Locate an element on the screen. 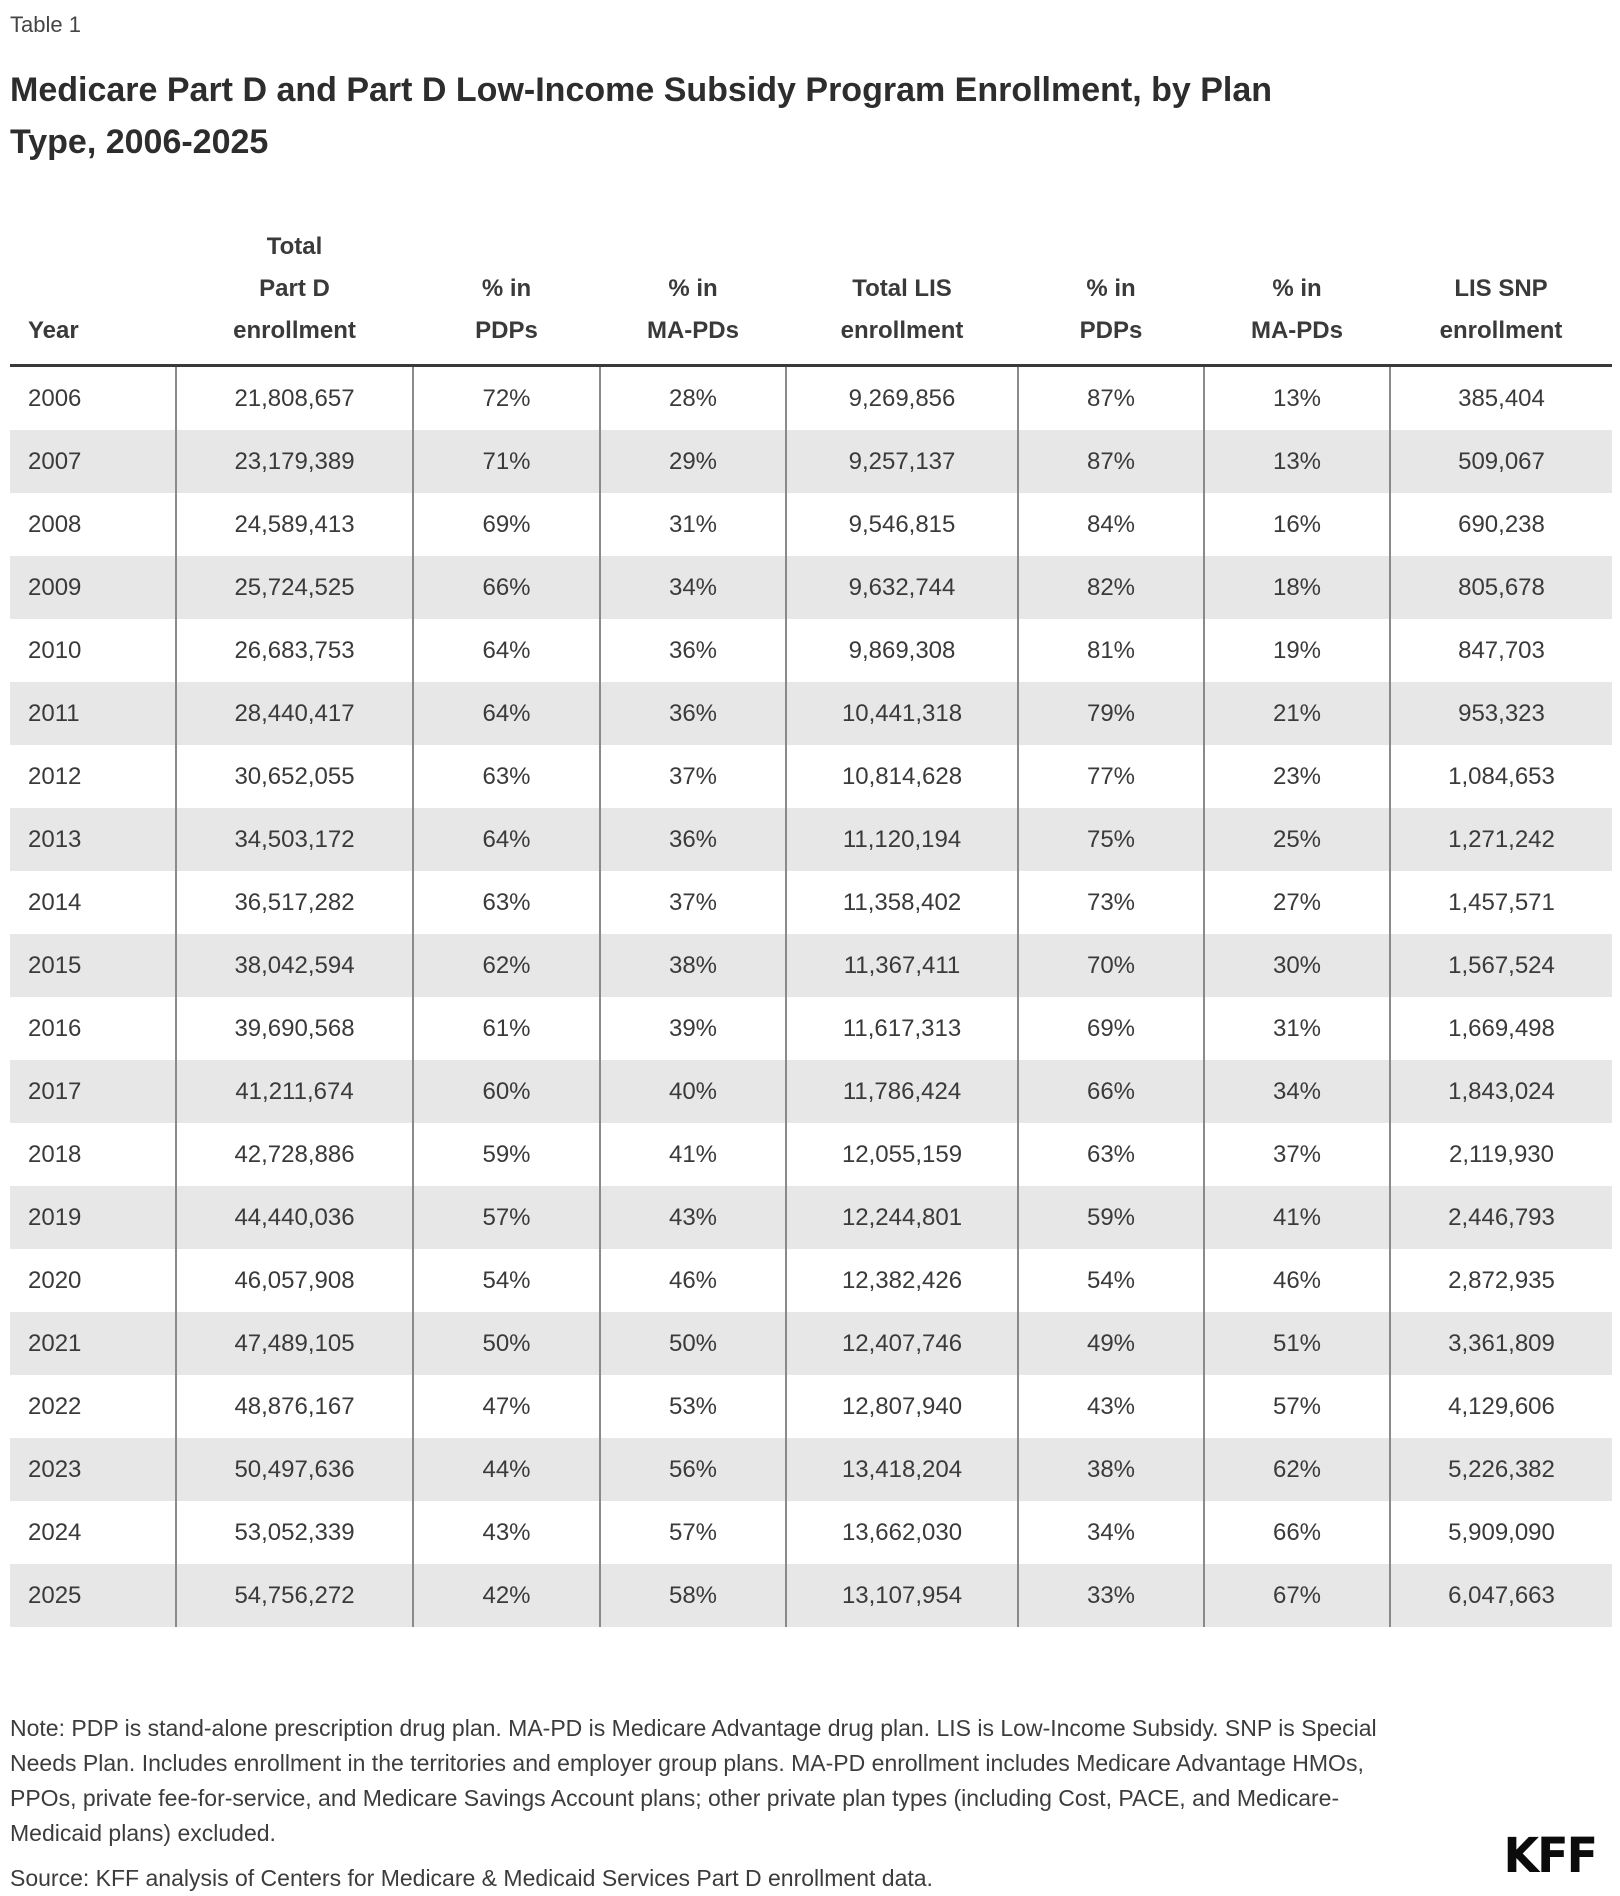 The height and width of the screenshot is (1896, 1620). year-cell: 2006 is located at coordinates (55, 398).